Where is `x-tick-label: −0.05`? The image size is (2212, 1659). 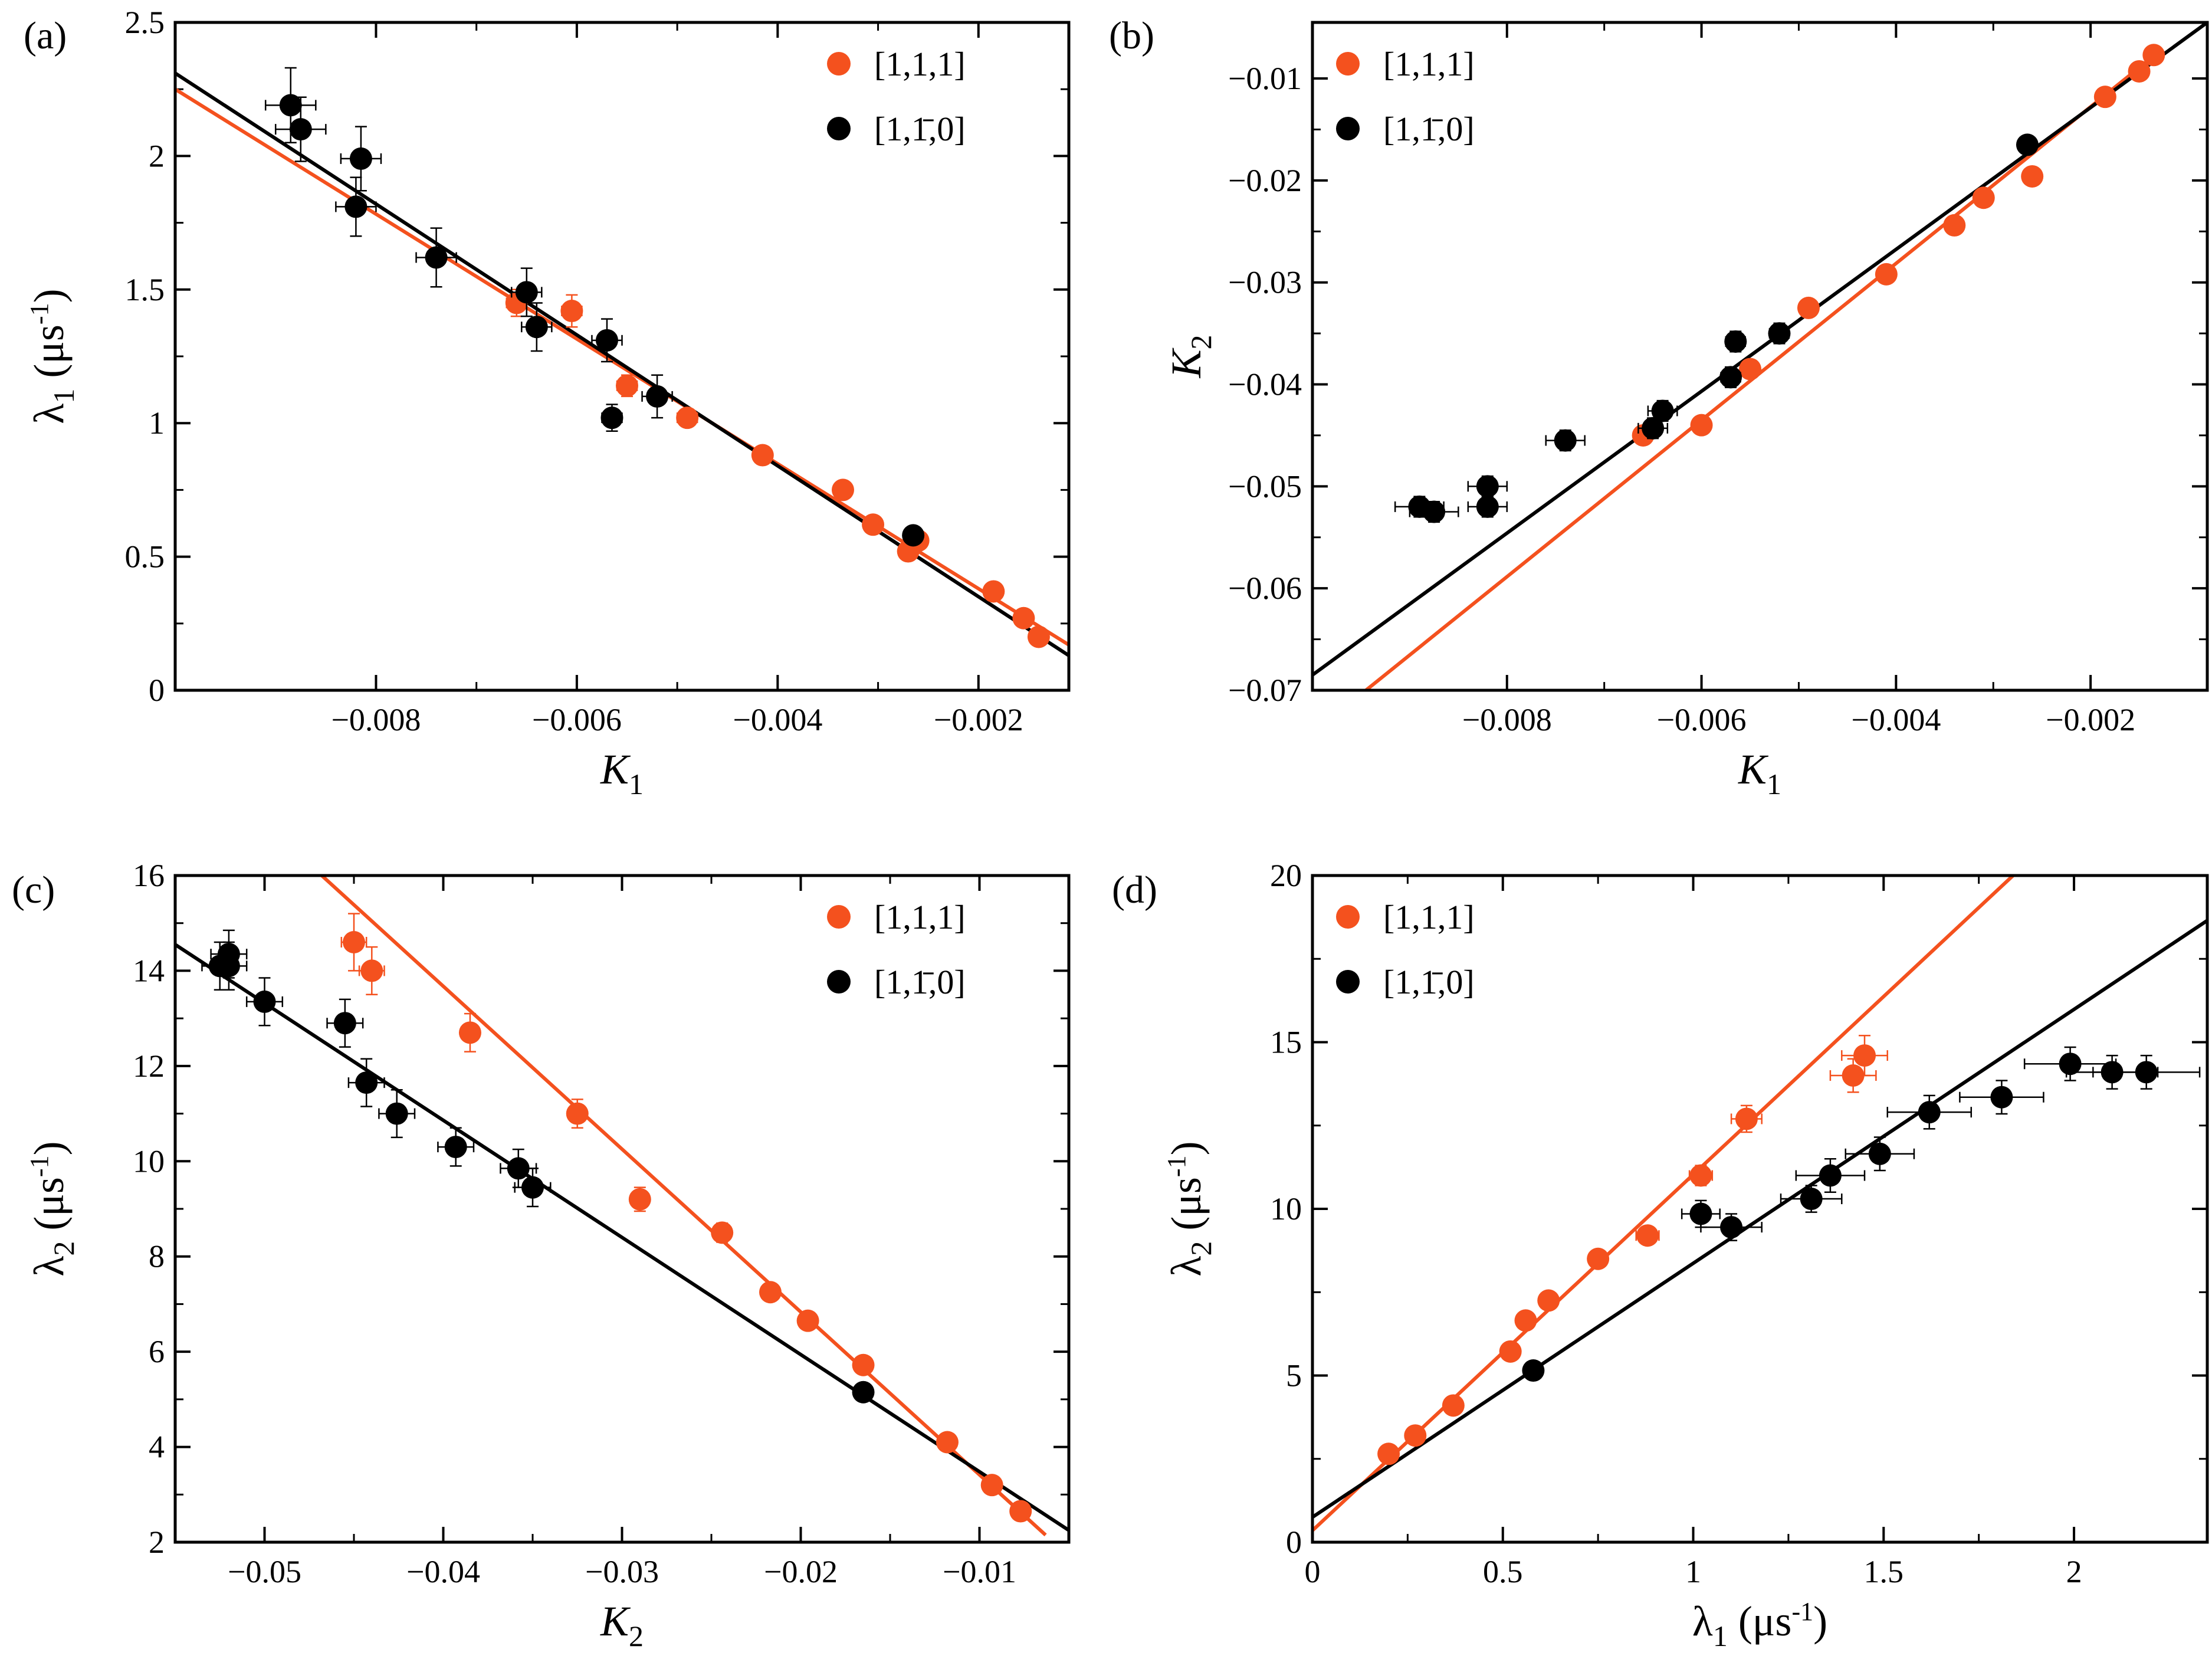
x-tick-label: −0.05 is located at coordinates (264, 1571).